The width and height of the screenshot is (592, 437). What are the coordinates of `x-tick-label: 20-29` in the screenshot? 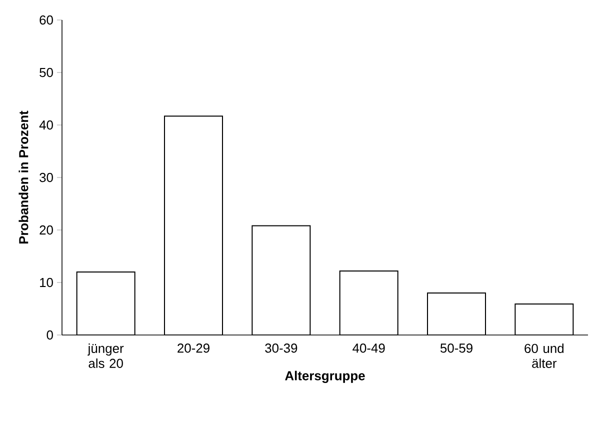 It's located at (194, 348).